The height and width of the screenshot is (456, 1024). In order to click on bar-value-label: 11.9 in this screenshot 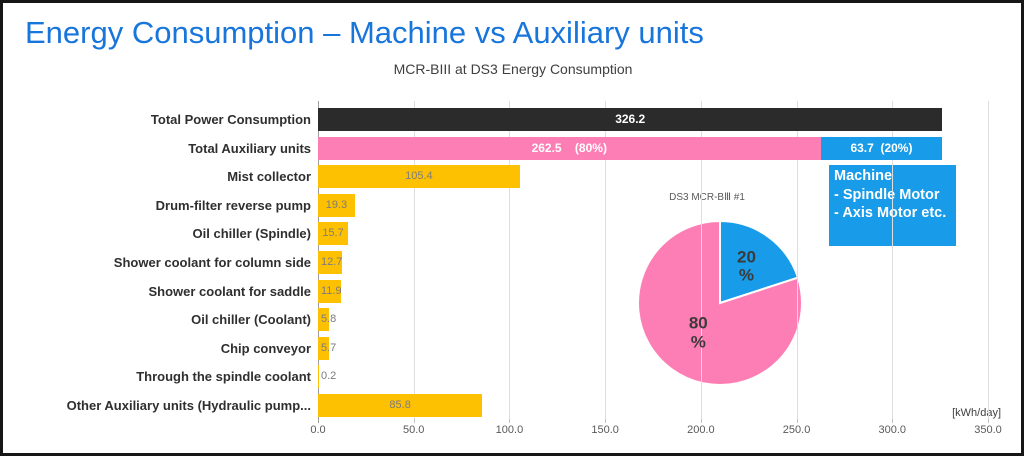, I will do `click(331, 290)`.